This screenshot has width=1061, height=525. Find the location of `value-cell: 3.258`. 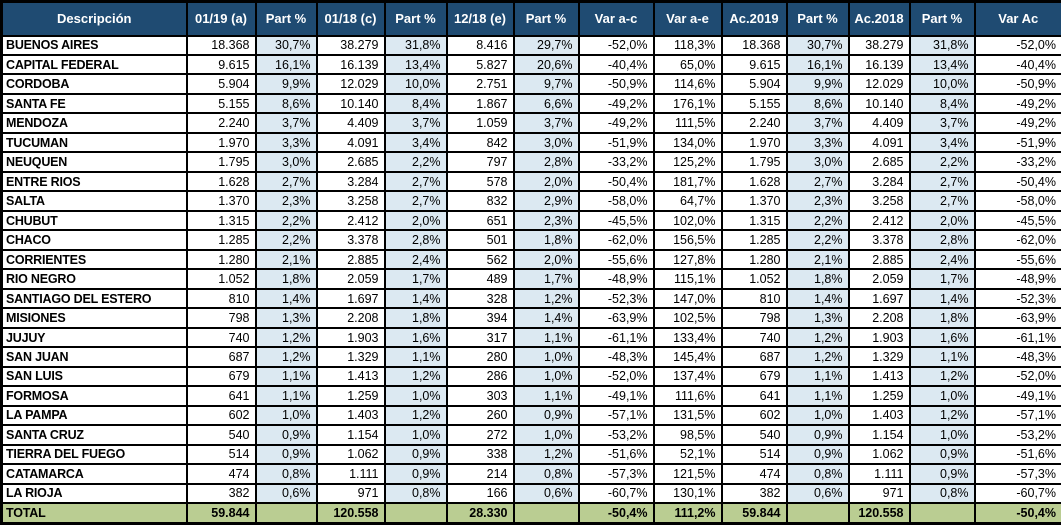

value-cell: 3.258 is located at coordinates (350, 201).